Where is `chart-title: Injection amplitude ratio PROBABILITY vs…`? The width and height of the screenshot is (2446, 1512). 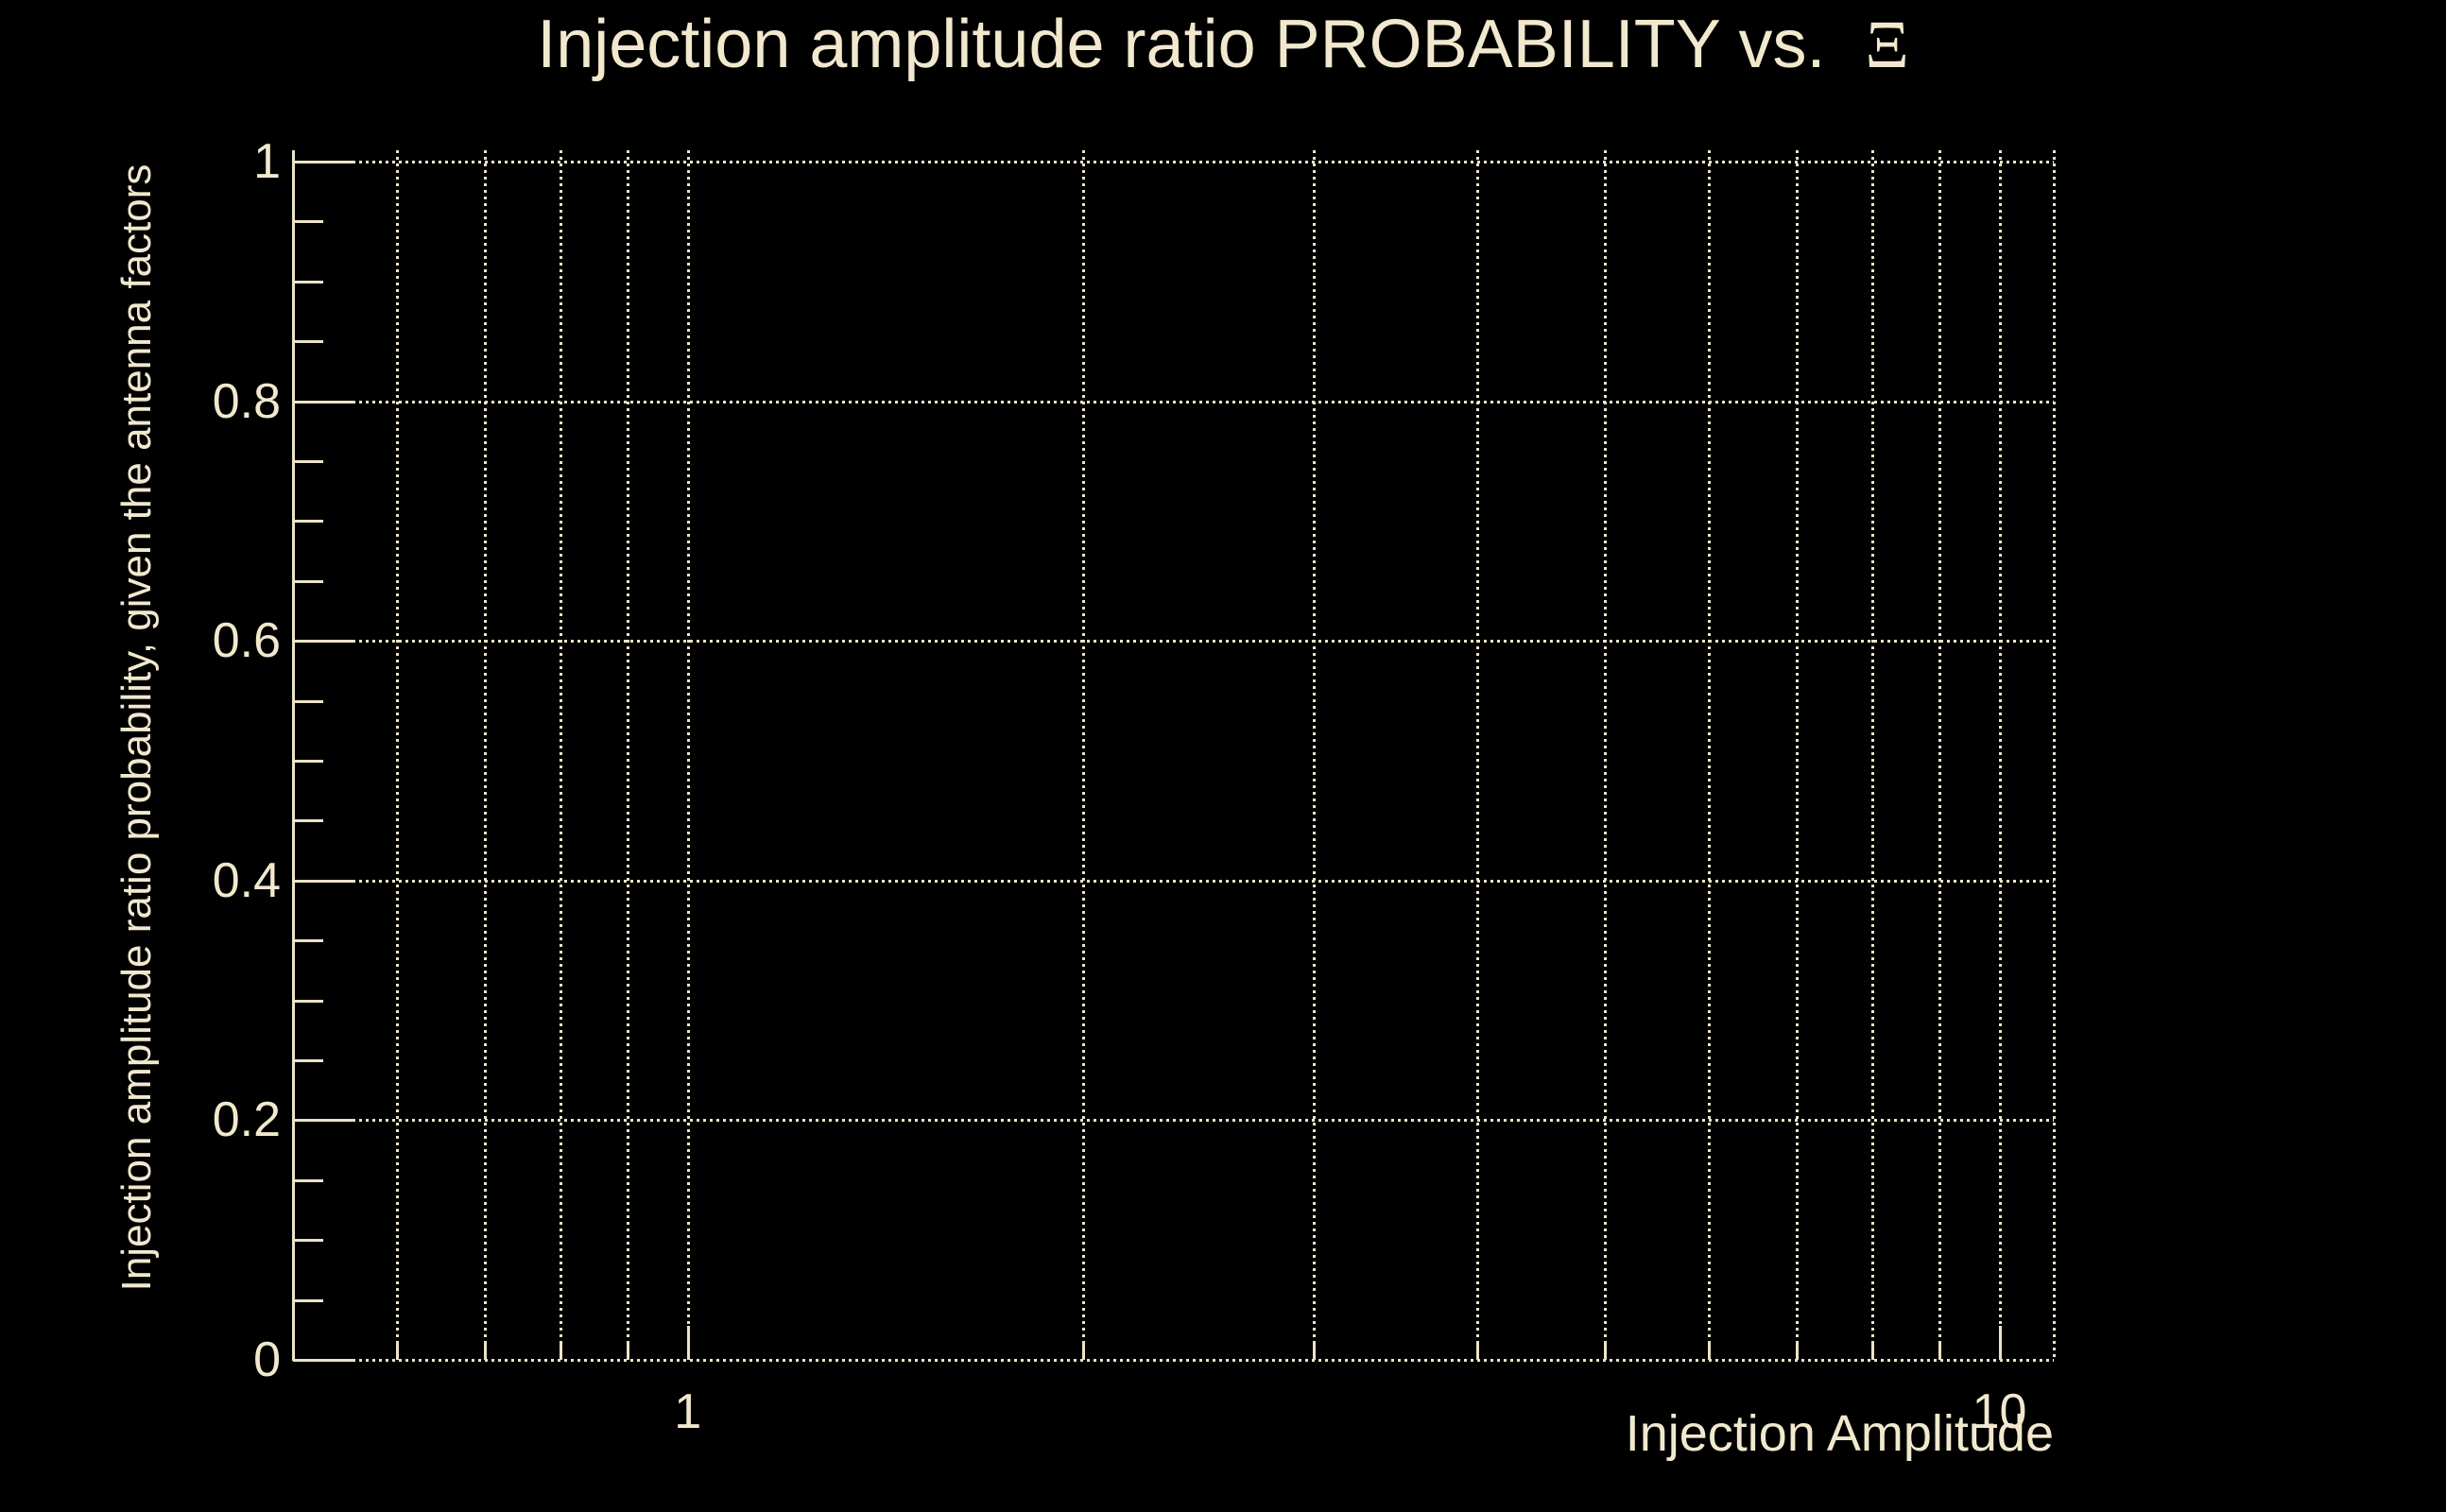
chart-title: Injection amplitude ratio PROBABILITY vs… is located at coordinates (1223, 44).